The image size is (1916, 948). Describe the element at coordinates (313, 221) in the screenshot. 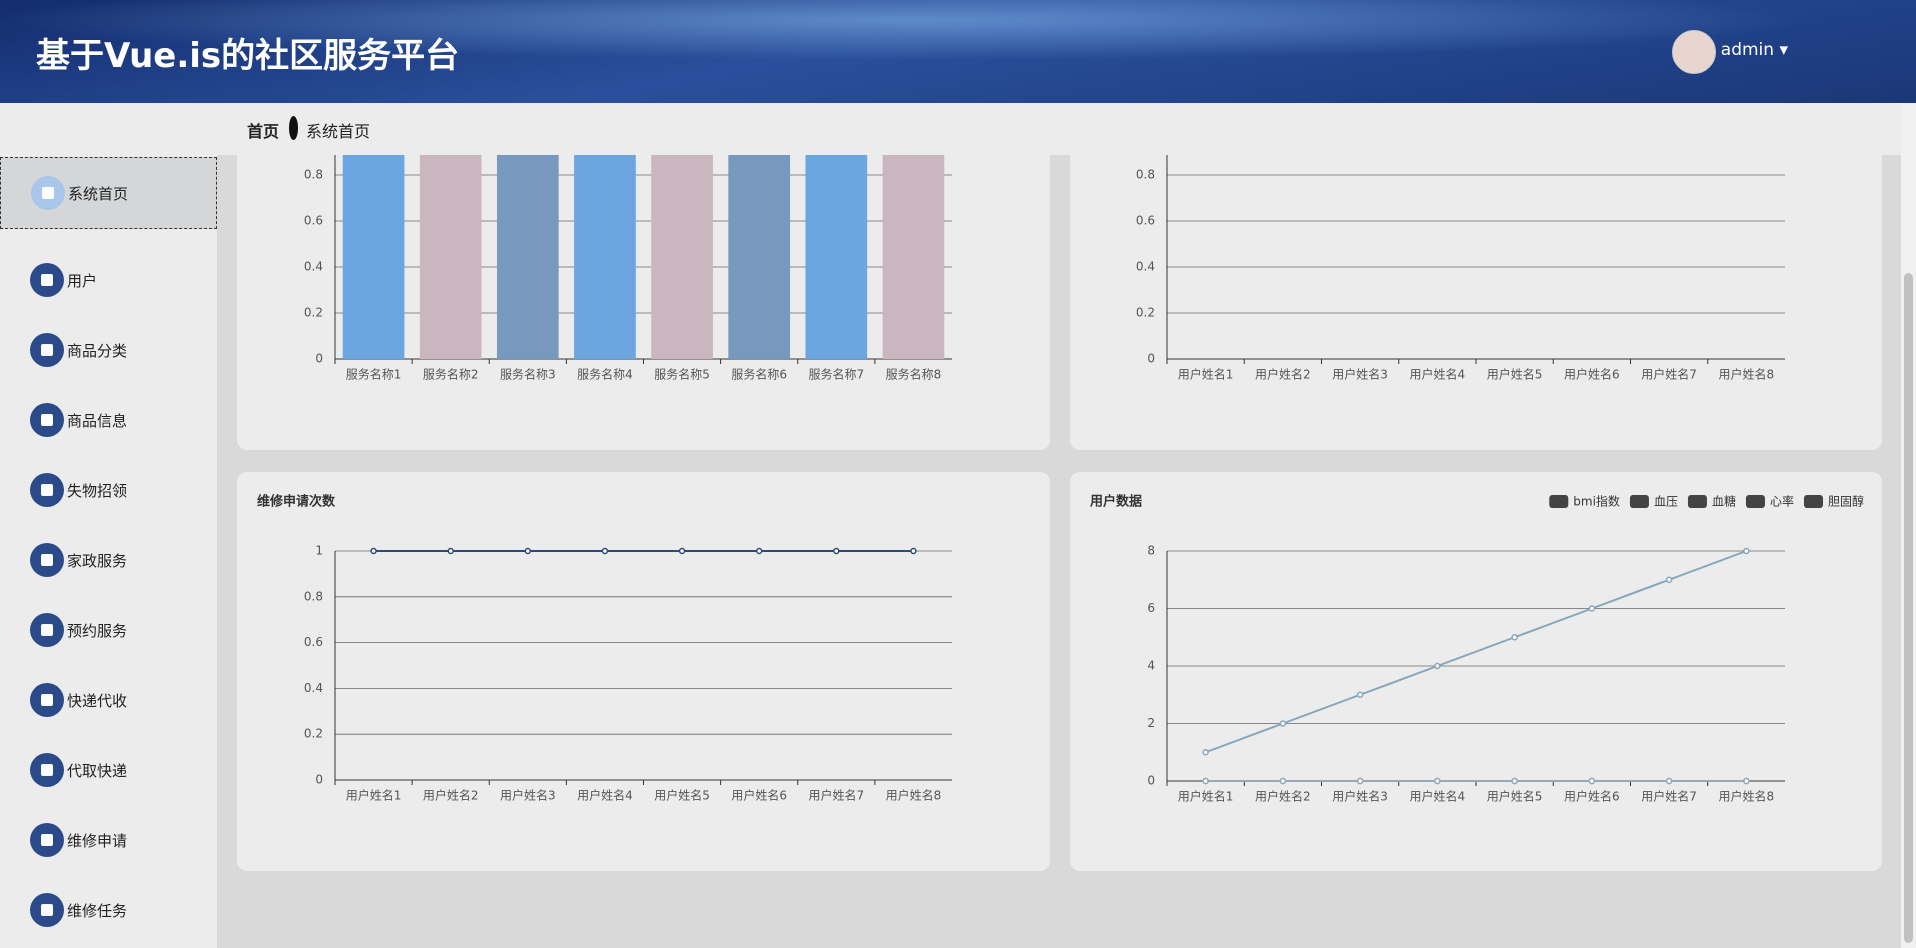

I see `y-tick-label: 0.6` at that location.